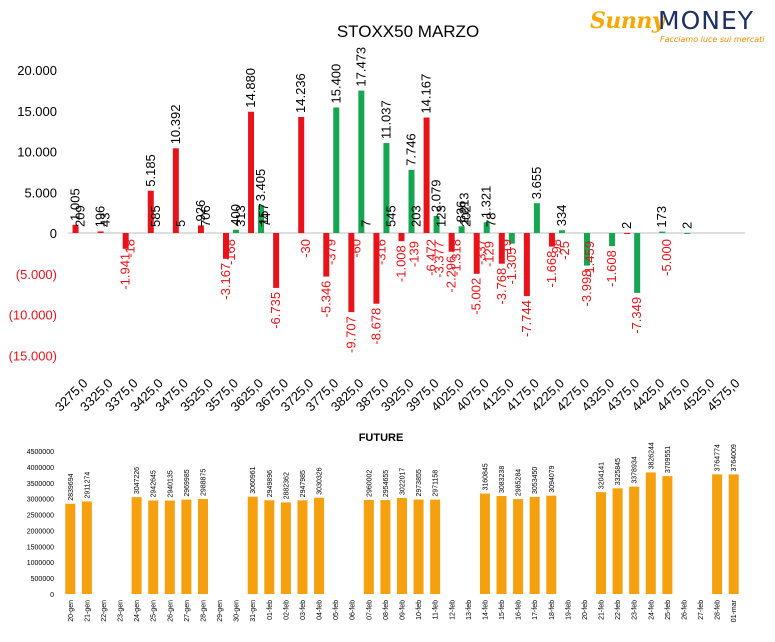 The height and width of the screenshot is (642, 775). I want to click on extra-data-label: 157, so click(263, 214).